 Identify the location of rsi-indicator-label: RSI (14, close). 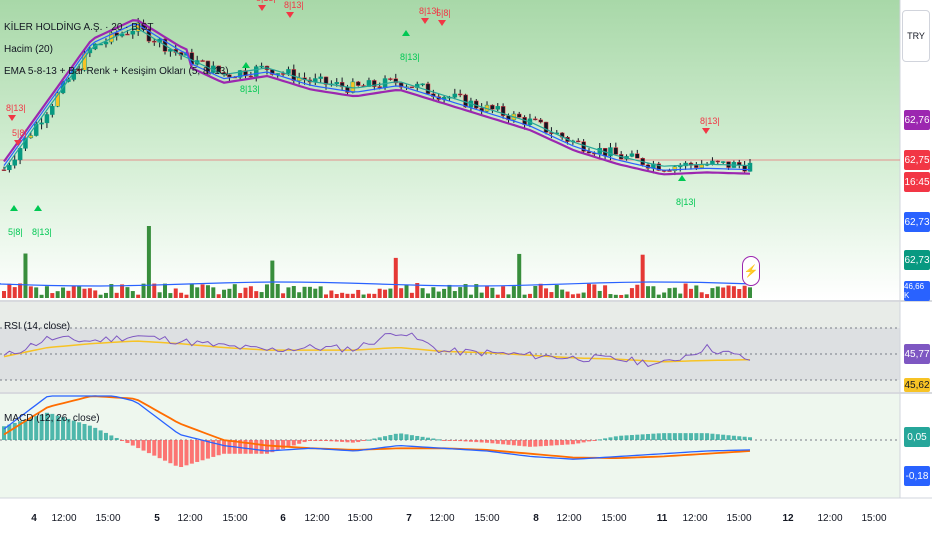
(37, 326).